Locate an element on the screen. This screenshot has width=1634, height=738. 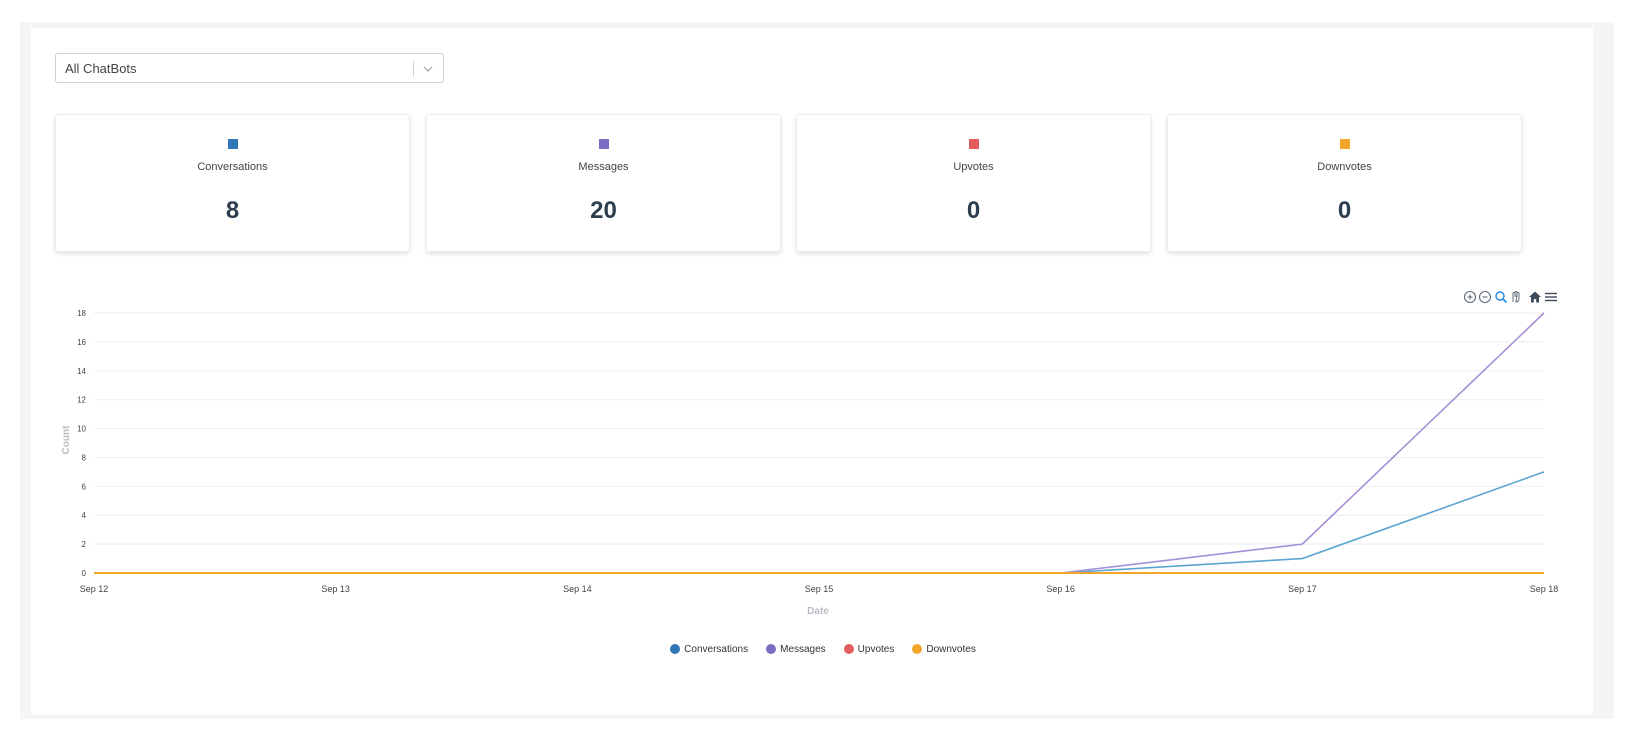
chart-legend: Conversations Messages Upvotes Downvotes is located at coordinates (817, 649).